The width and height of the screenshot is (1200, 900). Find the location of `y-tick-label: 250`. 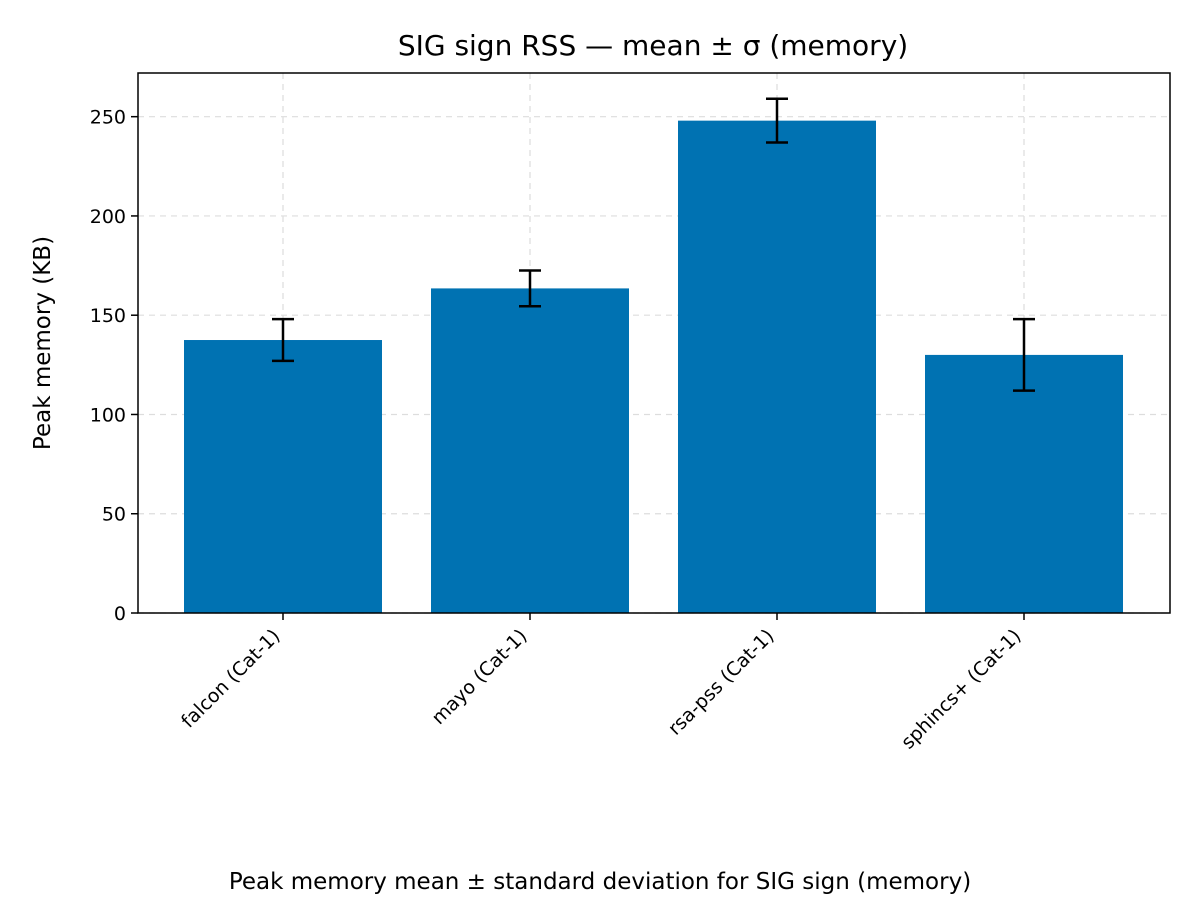

y-tick-label: 250 is located at coordinates (108, 118).